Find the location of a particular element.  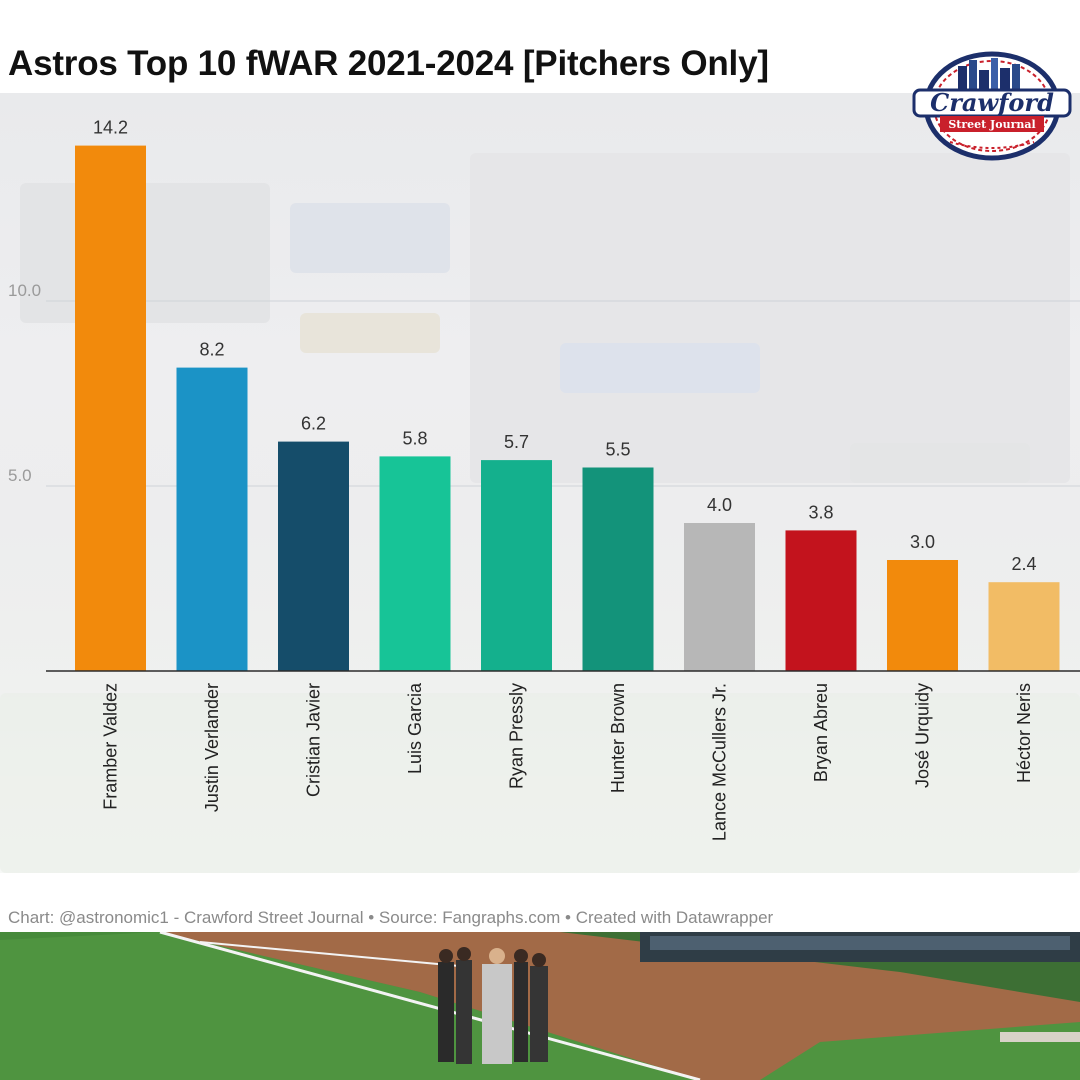

category-label: Hunter Brown is located at coordinates (618, 738).